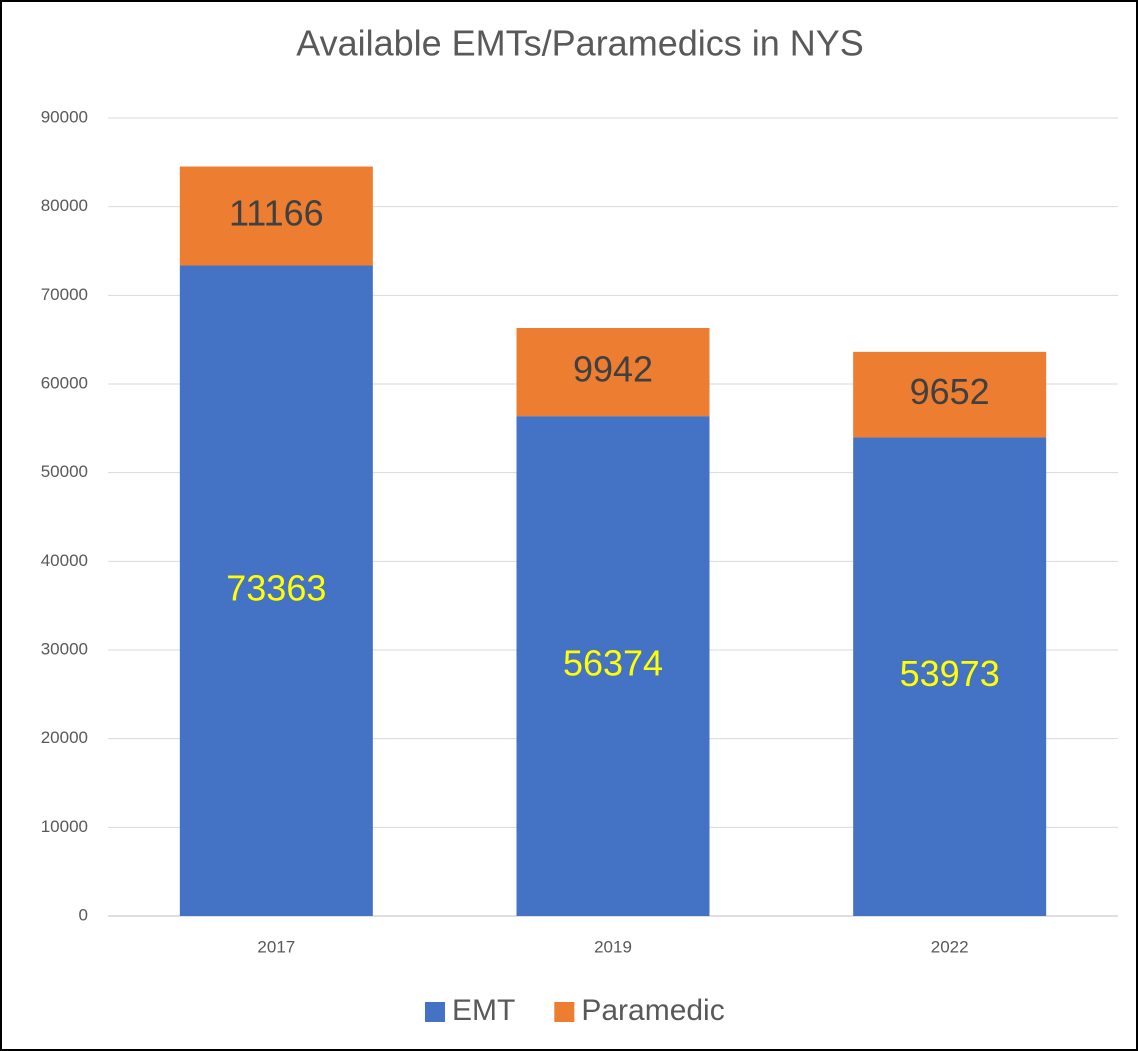  I want to click on data-label: 53973, so click(950, 673).